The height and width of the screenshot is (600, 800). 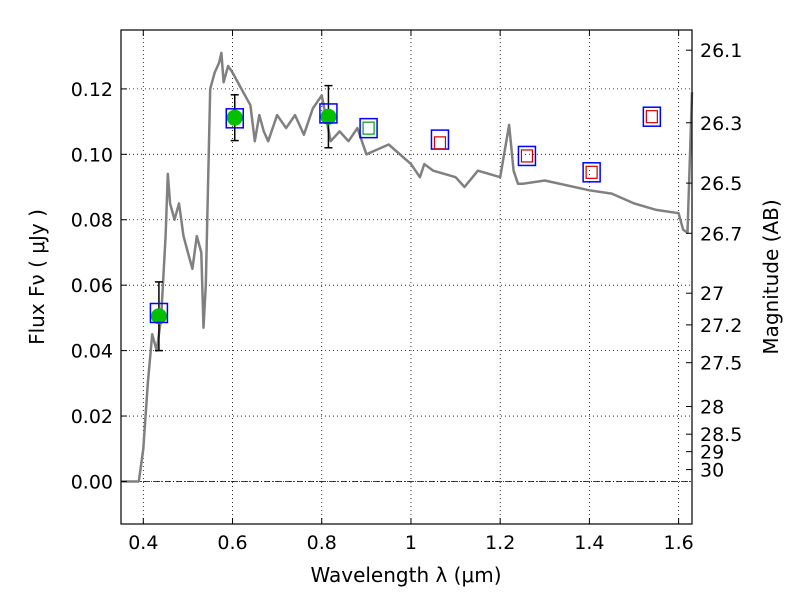 What do you see at coordinates (243, 216) in the screenshot?
I see `observed-points` at bounding box center [243, 216].